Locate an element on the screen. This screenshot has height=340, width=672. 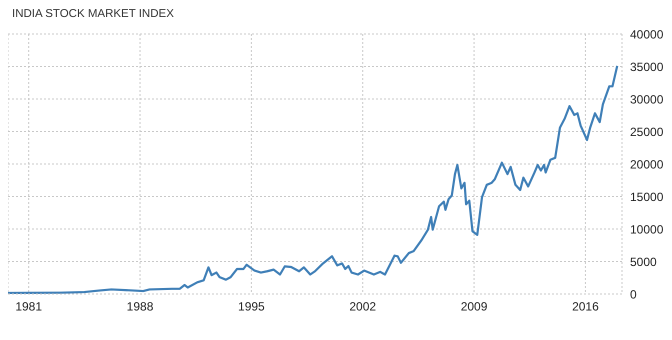
y-tick-label: 10000 is located at coordinates (647, 229).